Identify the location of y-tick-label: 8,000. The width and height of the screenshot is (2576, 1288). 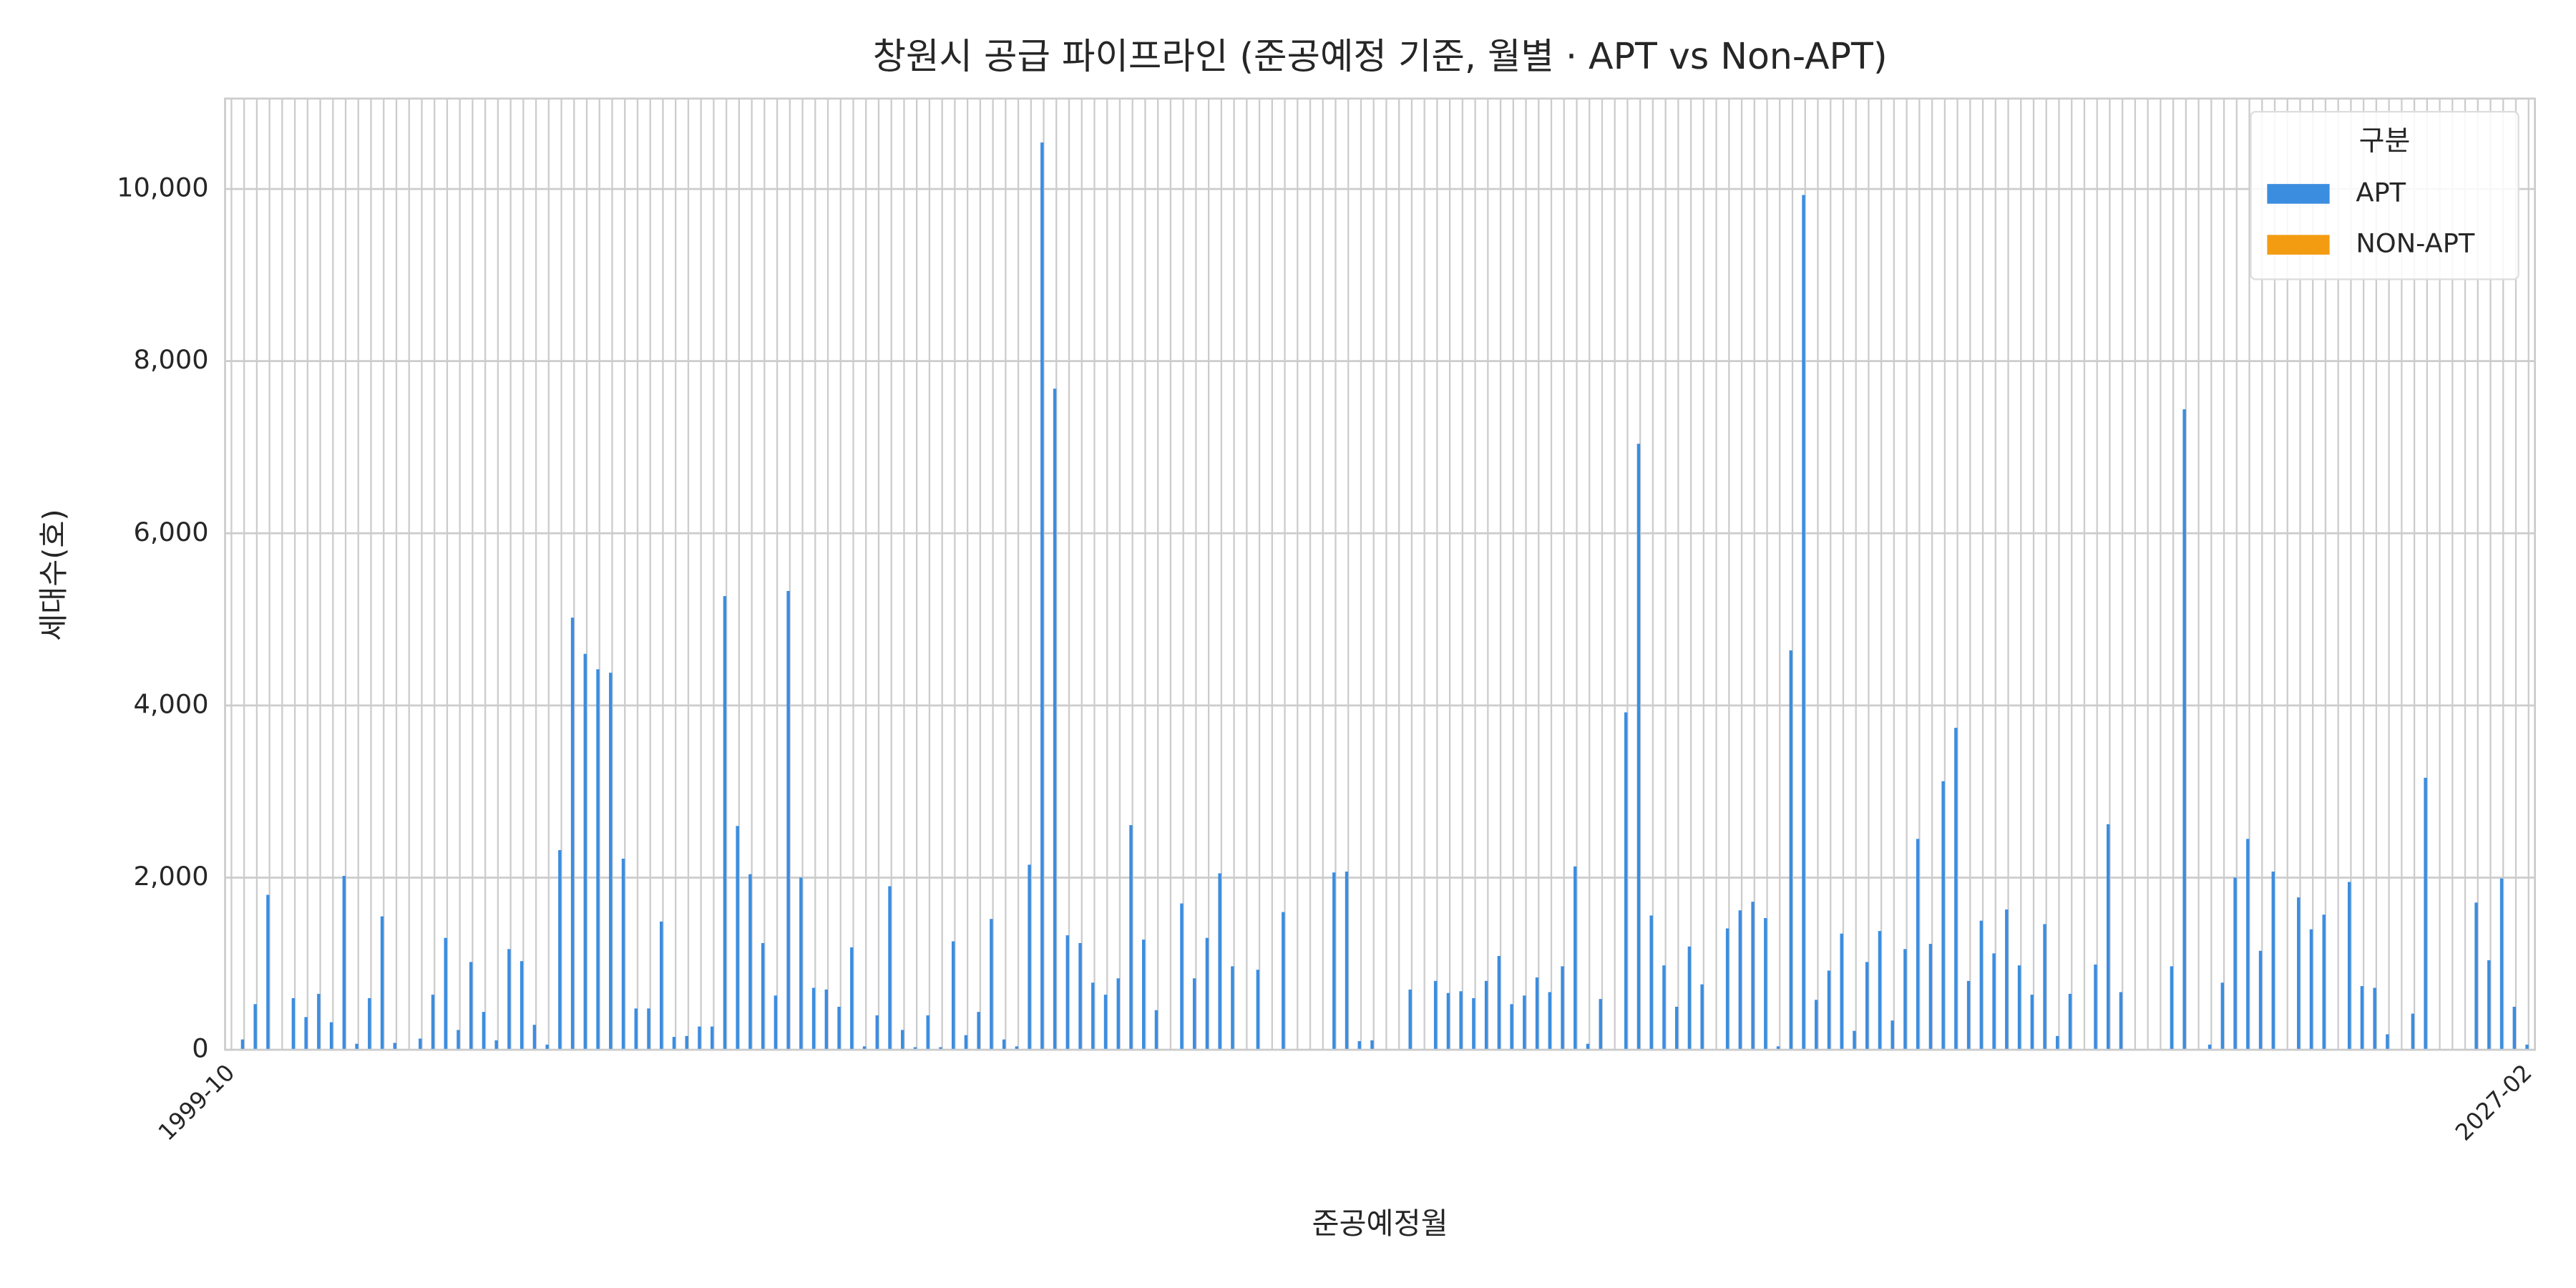
(170, 359).